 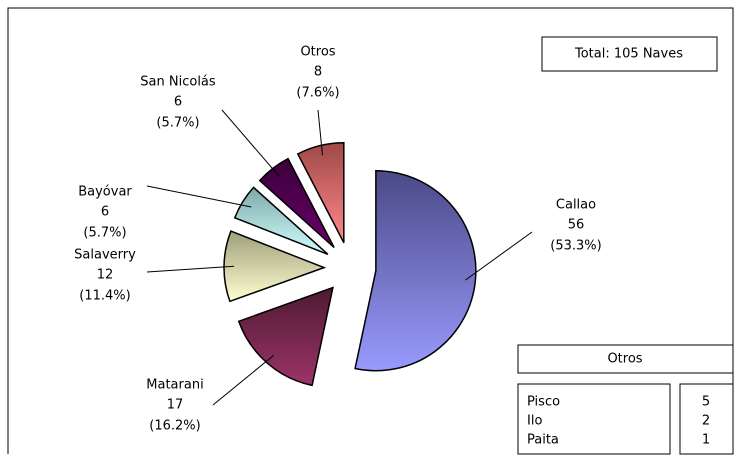 I want to click on table-values-box, so click(x=706, y=419).